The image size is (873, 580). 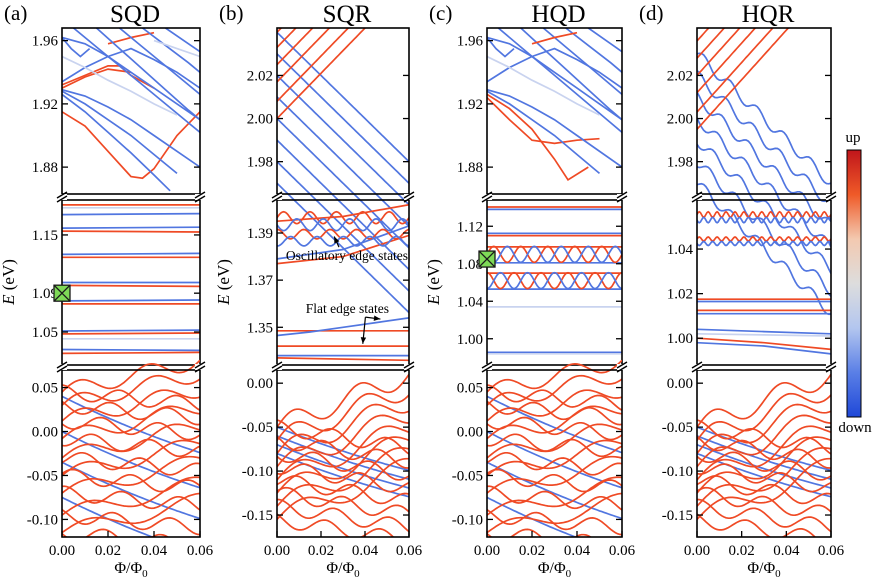 I want to click on y-tick-label: 1.35, so click(x=260, y=328).